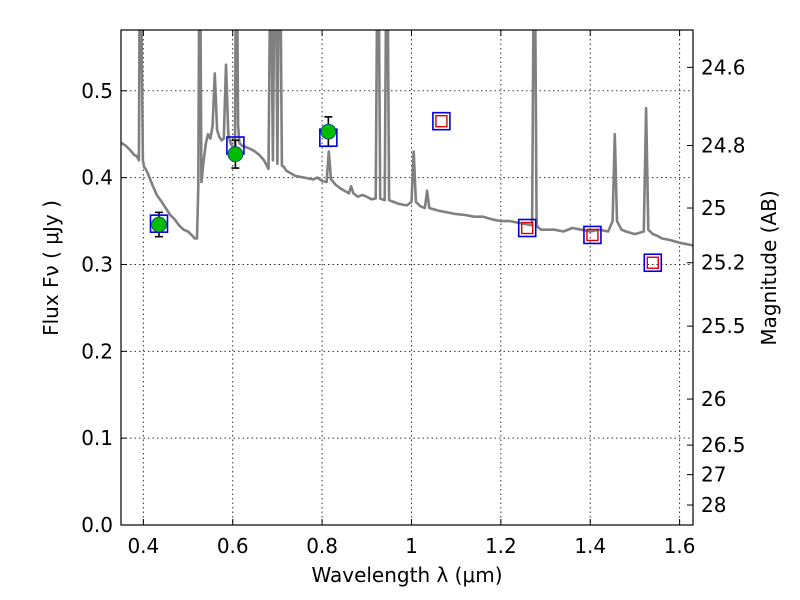 The height and width of the screenshot is (600, 800). What do you see at coordinates (680, 546) in the screenshot?
I see `x-tick-label: 1.6` at bounding box center [680, 546].